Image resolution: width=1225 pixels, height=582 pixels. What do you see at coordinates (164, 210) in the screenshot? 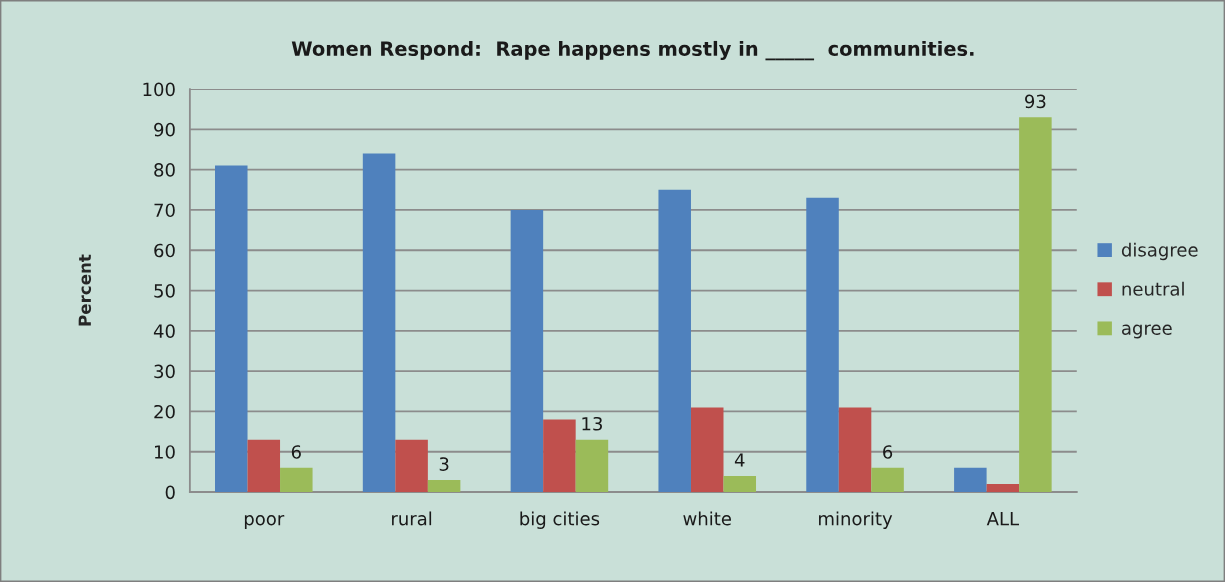
I see `y-tick-label: 70` at bounding box center [164, 210].